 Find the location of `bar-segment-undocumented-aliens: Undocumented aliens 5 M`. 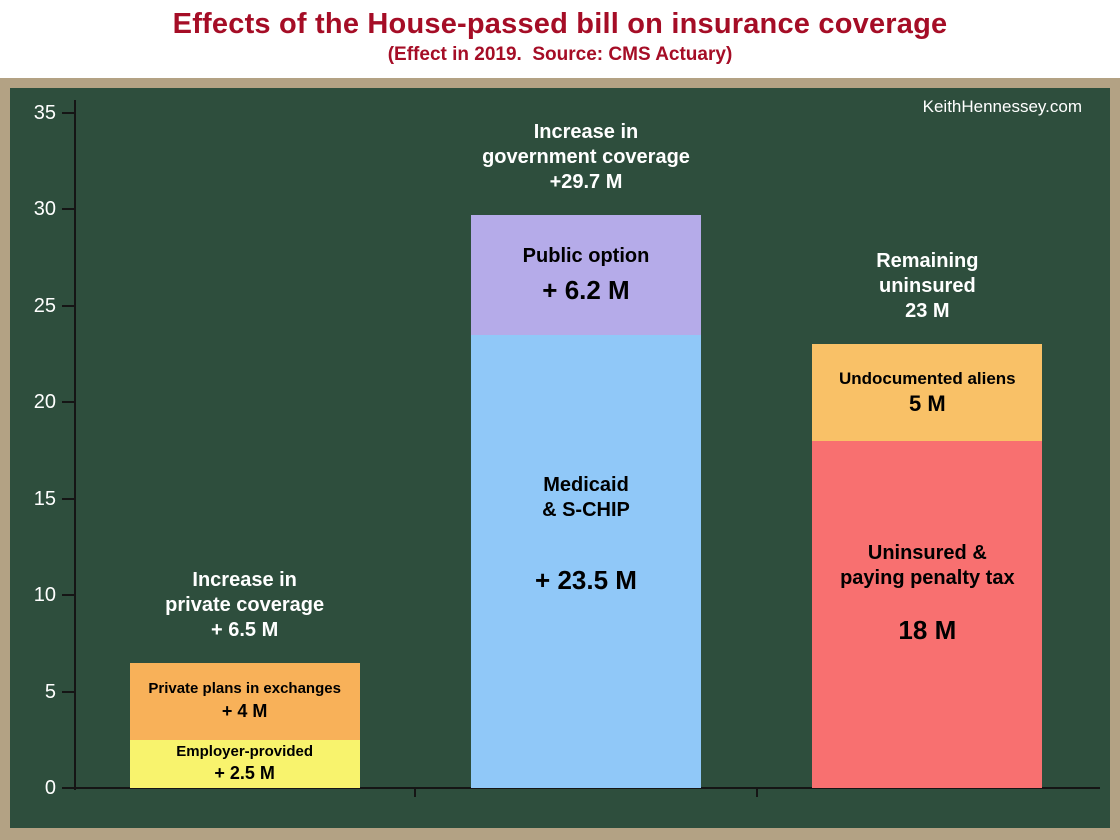

bar-segment-undocumented-aliens: Undocumented aliens 5 M is located at coordinates (927, 392).